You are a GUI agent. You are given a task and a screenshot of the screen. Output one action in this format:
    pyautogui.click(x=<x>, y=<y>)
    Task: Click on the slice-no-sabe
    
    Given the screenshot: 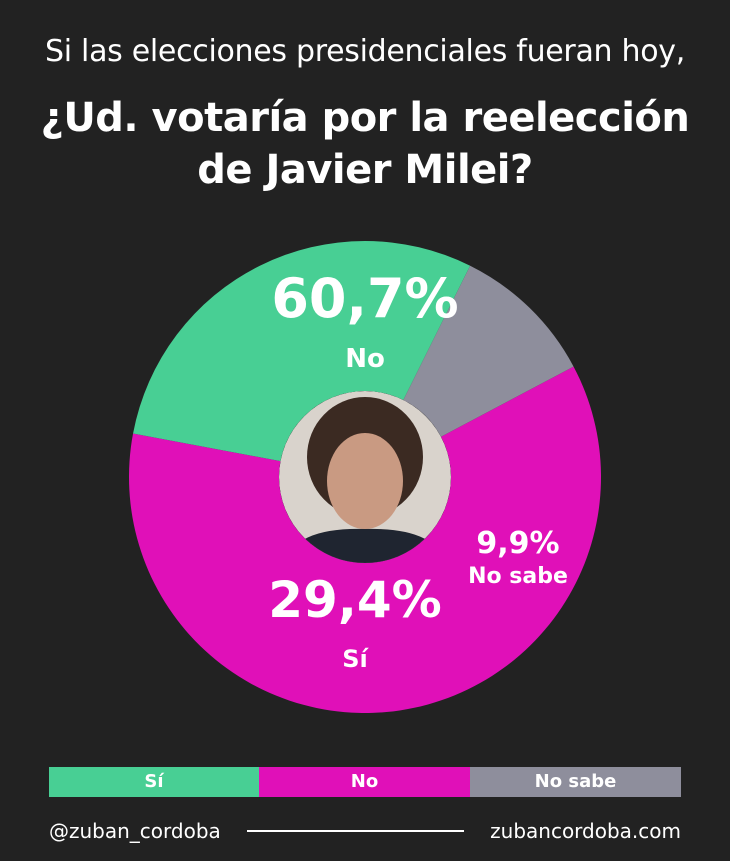 What is the action you would take?
    pyautogui.click(x=488, y=351)
    